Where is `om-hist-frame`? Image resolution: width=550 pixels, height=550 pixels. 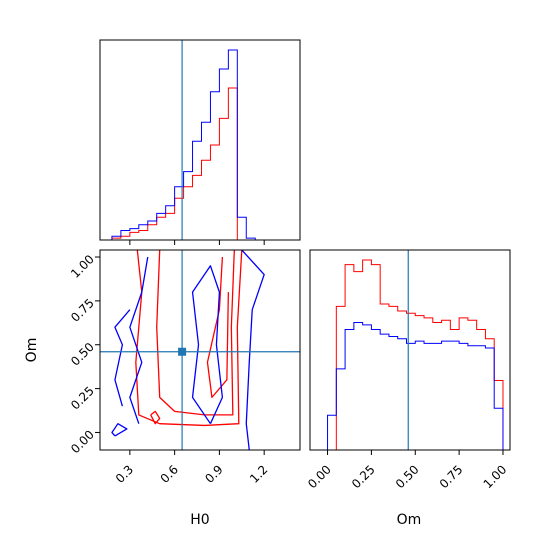
om-hist-frame is located at coordinates (410, 350).